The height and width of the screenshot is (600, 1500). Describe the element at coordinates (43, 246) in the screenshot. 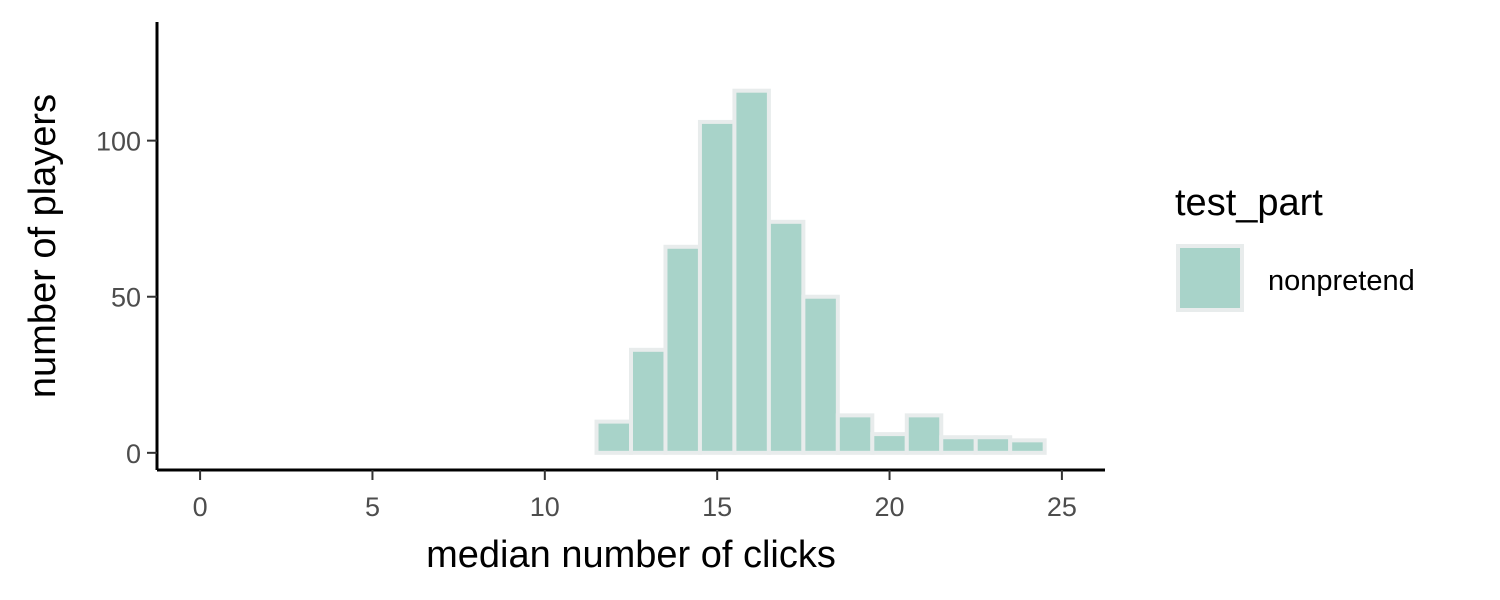

I see `y-axis-title: number of players` at that location.